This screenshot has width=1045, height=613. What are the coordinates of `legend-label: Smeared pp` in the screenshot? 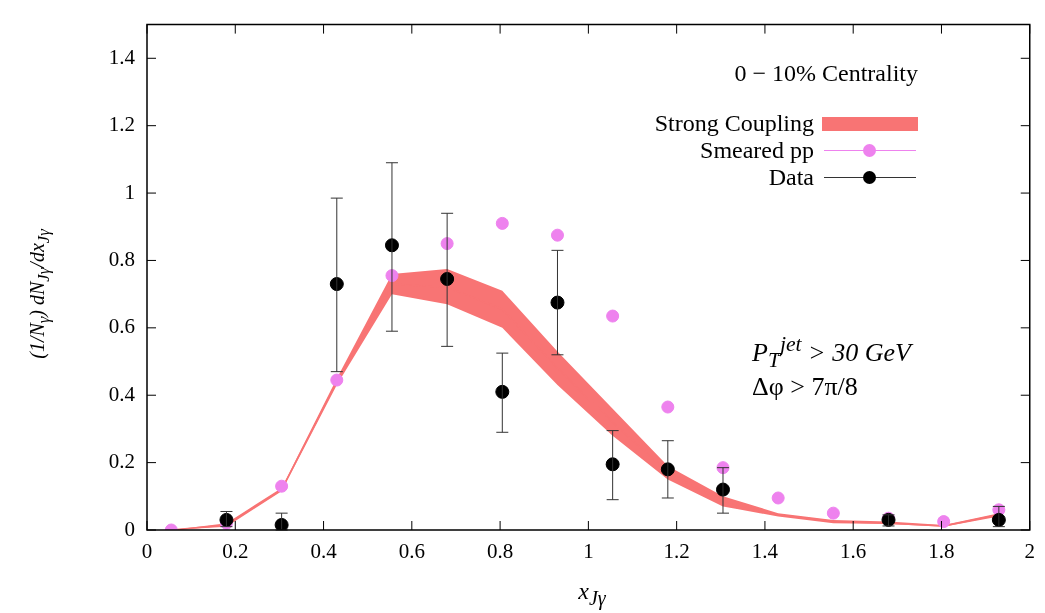 It's located at (757, 150).